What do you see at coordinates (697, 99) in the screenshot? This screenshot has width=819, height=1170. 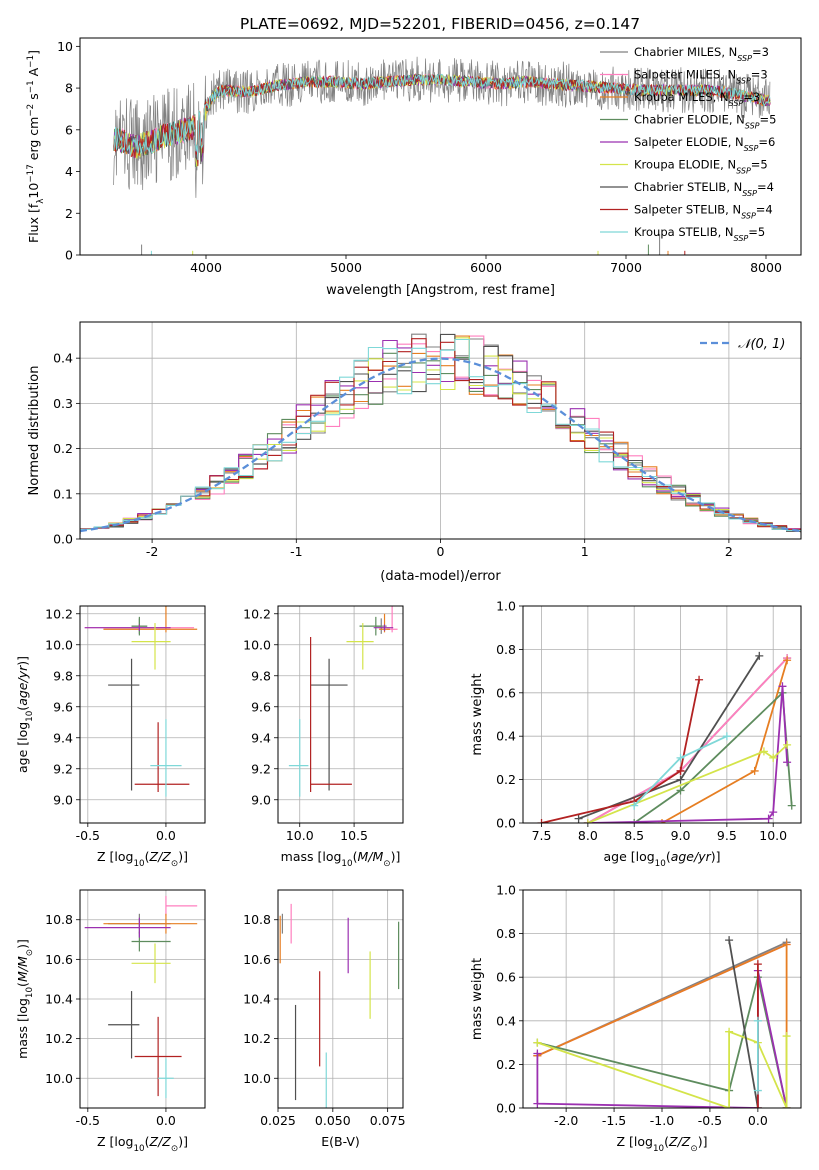 I see `legend-label: Kroupa MILES, NSSP=3` at bounding box center [697, 99].